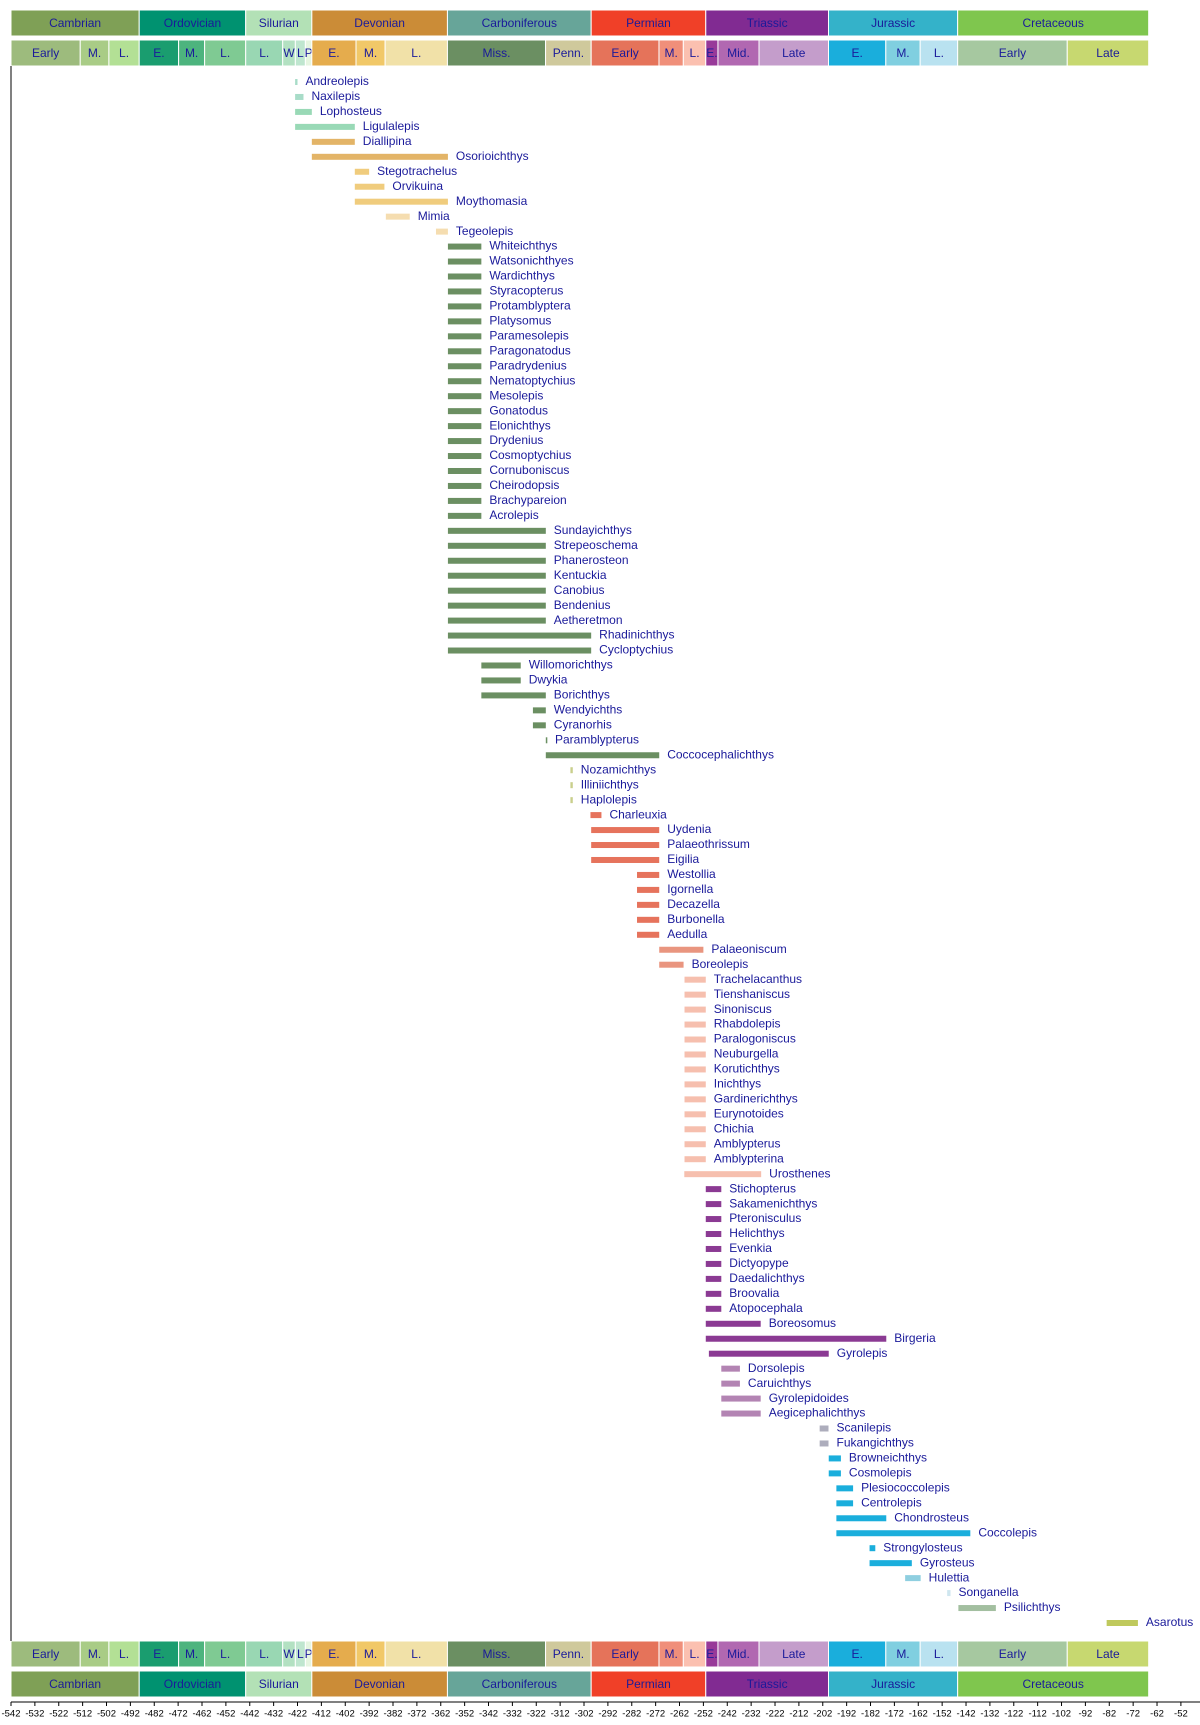 This screenshot has width=1200, height=1725. Describe the element at coordinates (638, 814) in the screenshot. I see `taxon-label: Charleuxia` at that location.